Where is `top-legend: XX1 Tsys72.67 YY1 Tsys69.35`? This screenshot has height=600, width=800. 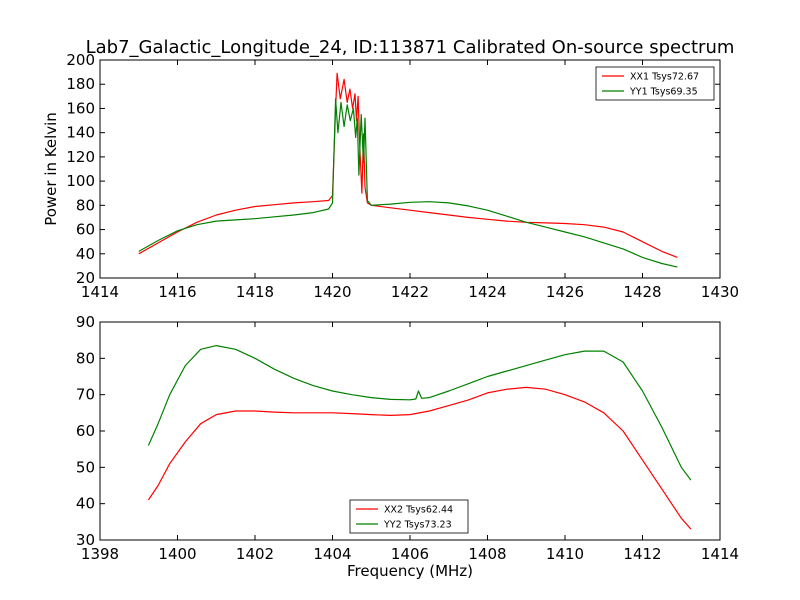 top-legend: XX1 Tsys72.67 YY1 Tsys69.35 is located at coordinates (655, 83).